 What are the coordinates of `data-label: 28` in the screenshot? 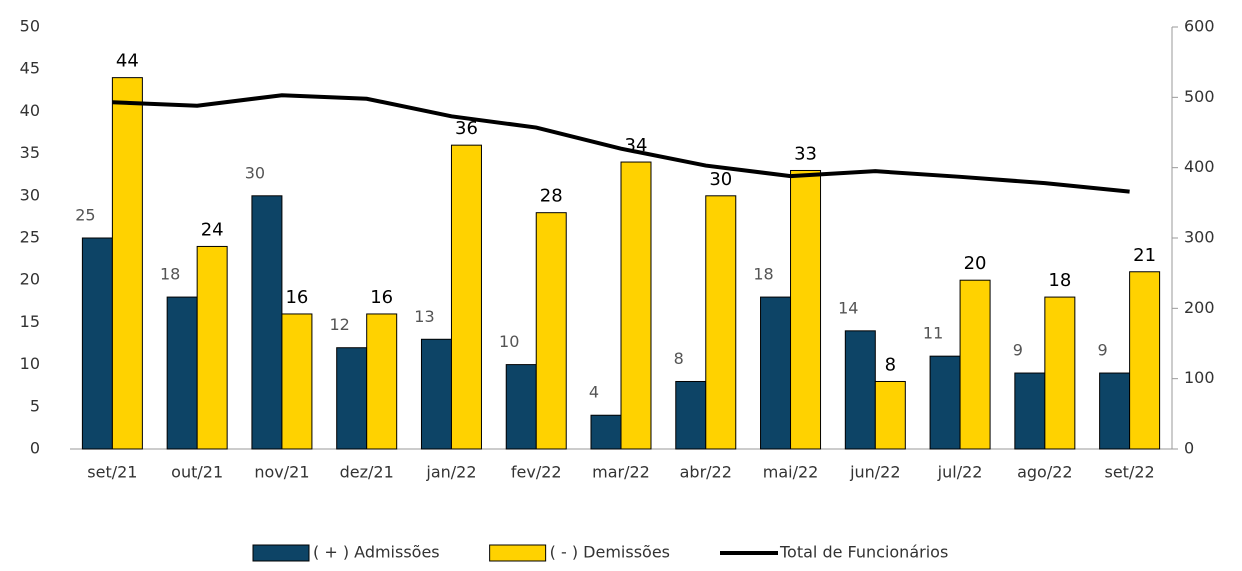 It's located at (551, 196).